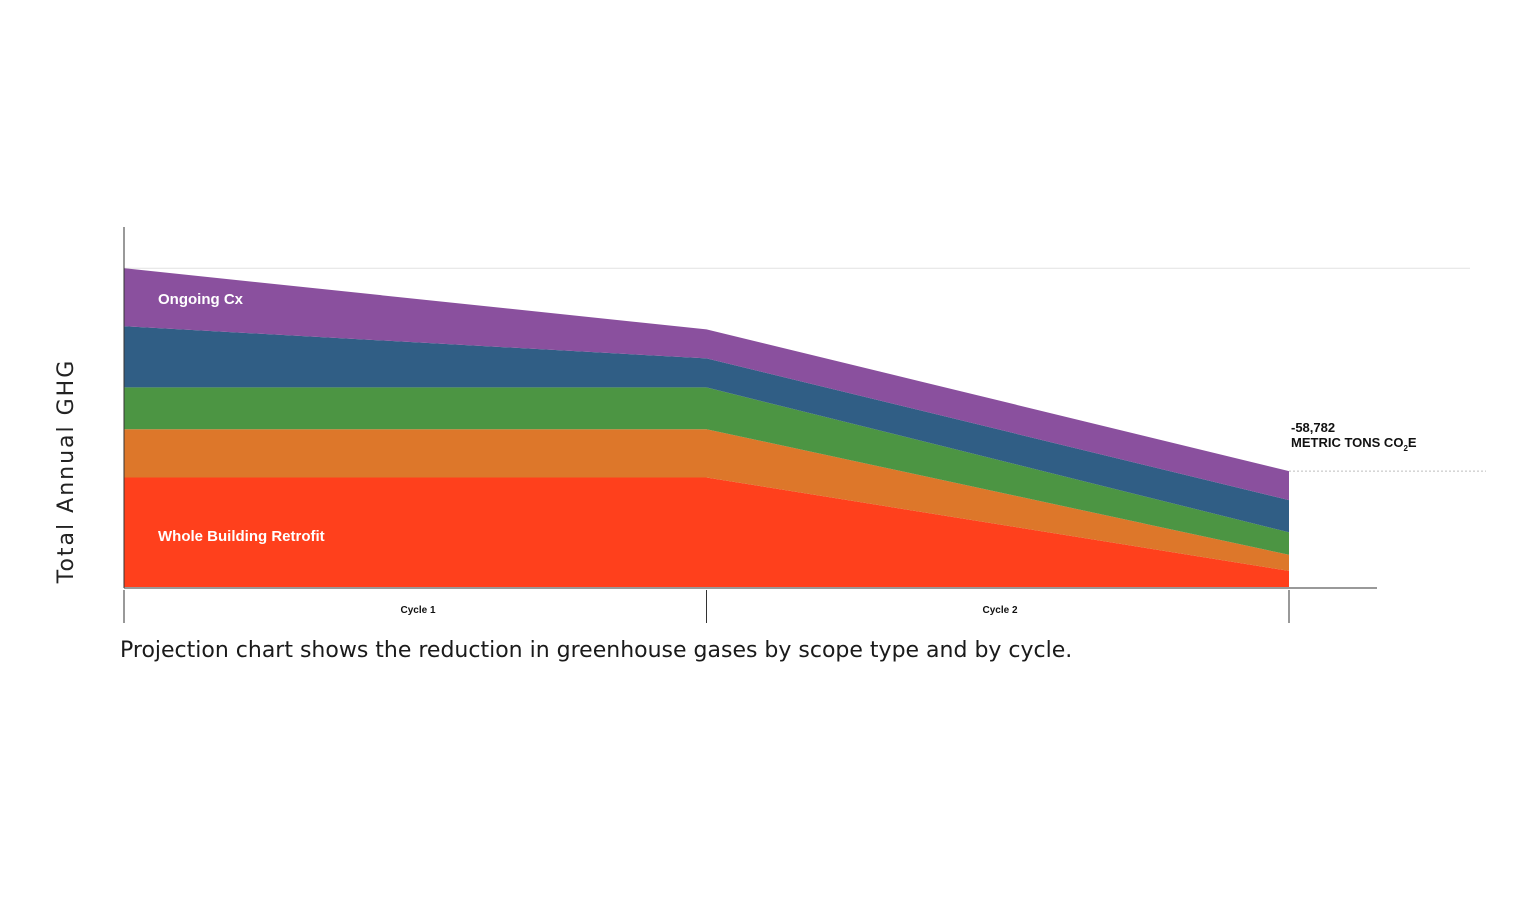 The height and width of the screenshot is (907, 1536). Describe the element at coordinates (706, 532) in the screenshot. I see `area-whole-building-retrofit` at that location.